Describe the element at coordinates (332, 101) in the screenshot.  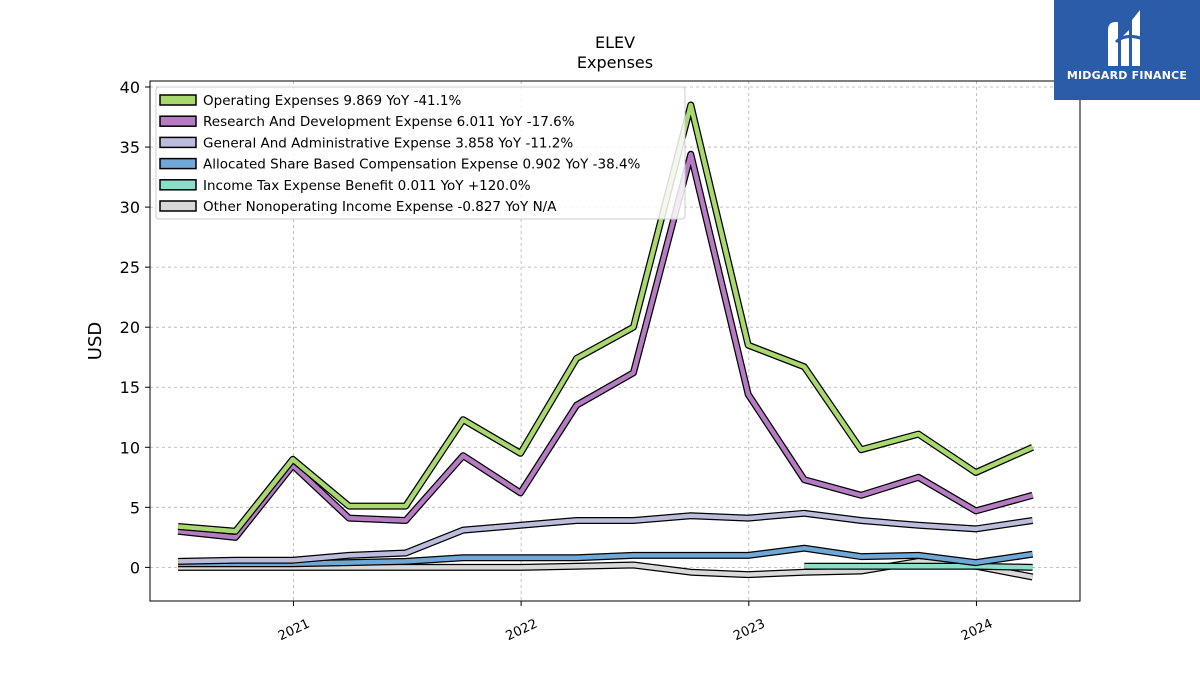
I see `legend-label: Operating Expenses 9.869 YoY -41.1%` at that location.